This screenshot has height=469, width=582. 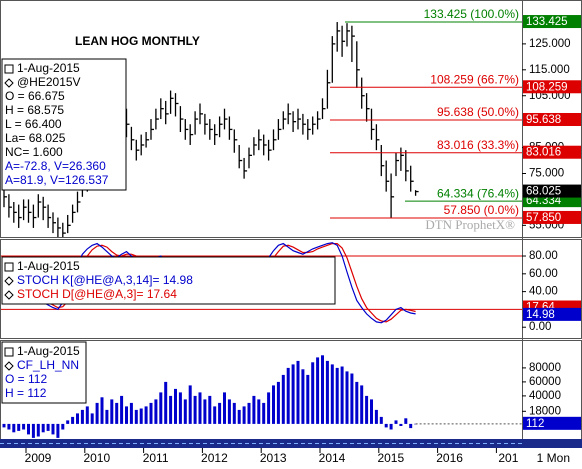 I want to click on y-tick-label: 40000, so click(x=545, y=396).